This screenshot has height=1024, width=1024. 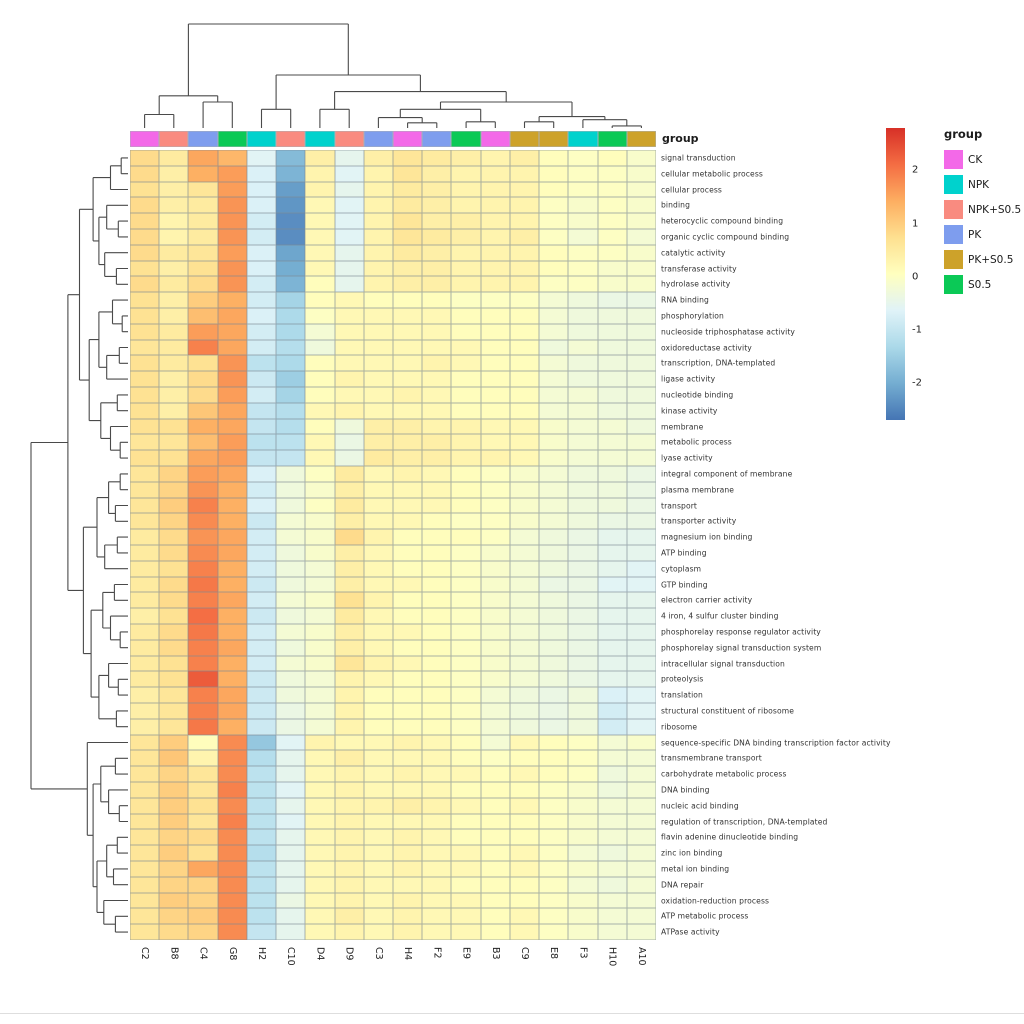 I want to click on legend-swatch-npk-s05, so click(x=953, y=209).